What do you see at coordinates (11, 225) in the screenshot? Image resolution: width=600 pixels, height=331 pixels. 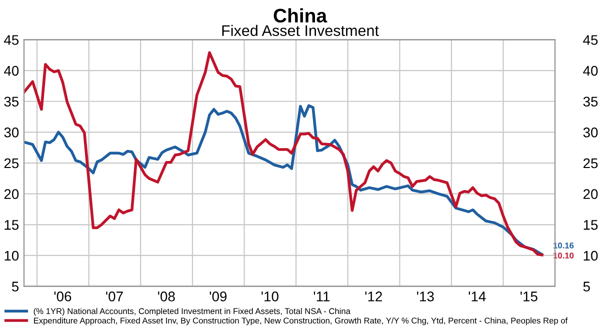 I see `y-tick-label: 15` at bounding box center [11, 225].